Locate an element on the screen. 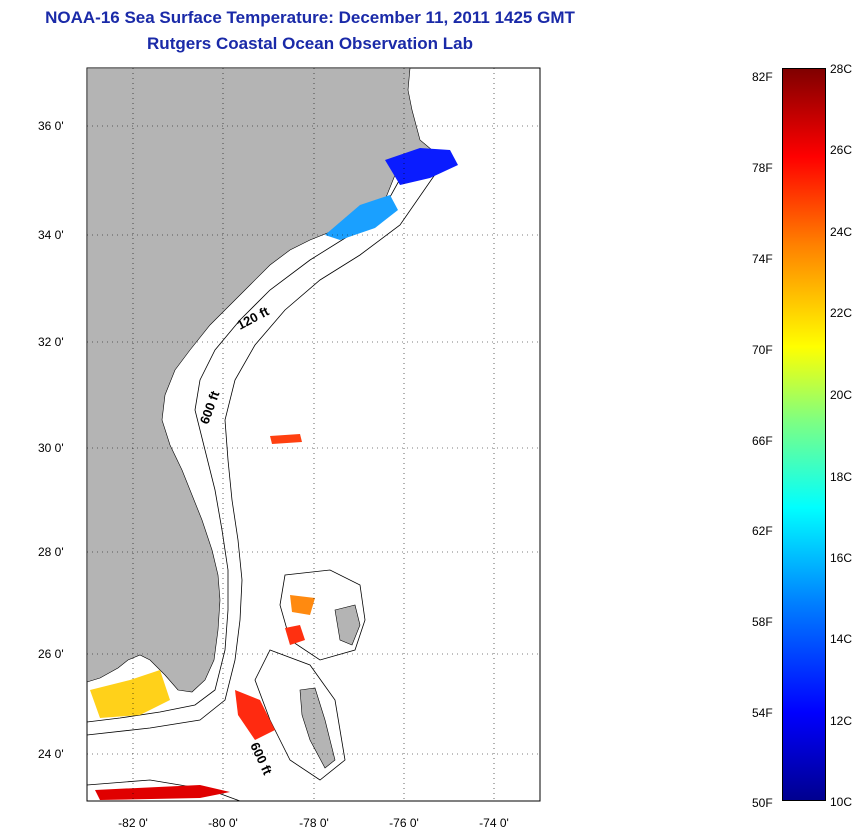 The height and width of the screenshot is (832, 864). colorbar-c-22: 22C is located at coordinates (841, 313).